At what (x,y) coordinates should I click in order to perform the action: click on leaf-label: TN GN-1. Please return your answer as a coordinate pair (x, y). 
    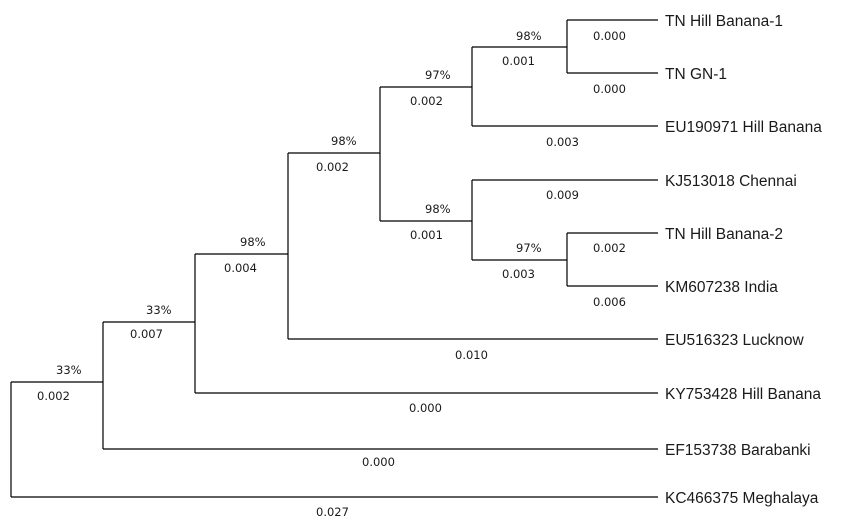
    Looking at the image, I should click on (696, 74).